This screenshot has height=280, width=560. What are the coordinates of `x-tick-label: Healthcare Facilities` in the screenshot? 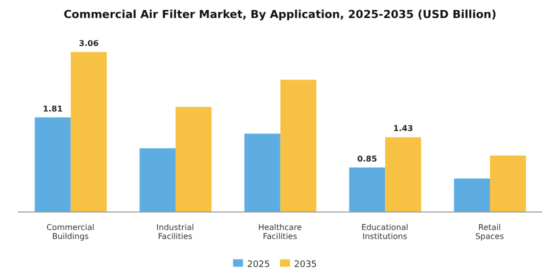 It's located at (280, 232).